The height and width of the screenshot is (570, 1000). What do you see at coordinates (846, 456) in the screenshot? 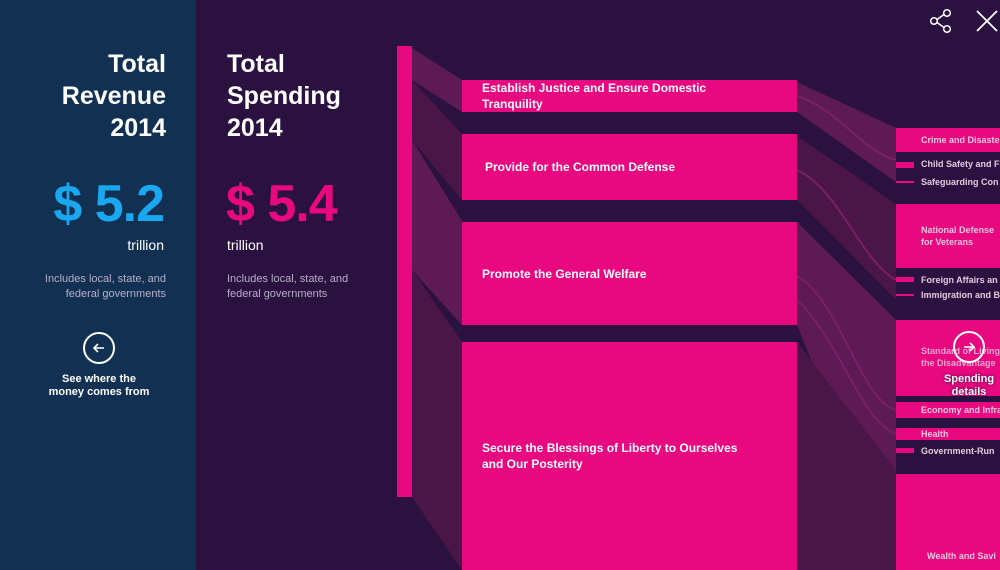
I see `flow-from-liberty` at bounding box center [846, 456].